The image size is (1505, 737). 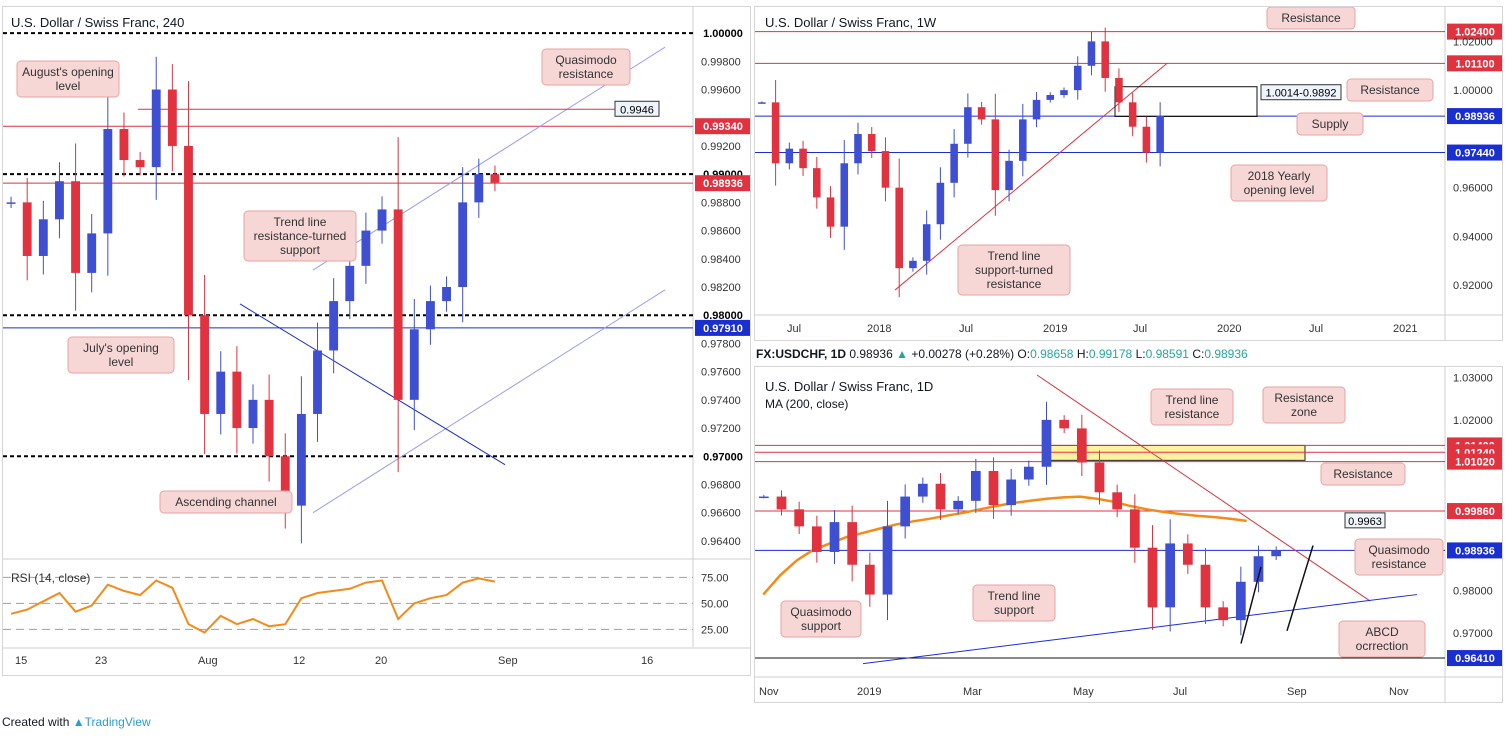 I want to click on scale-label: 0.96600, so click(x=721, y=514).